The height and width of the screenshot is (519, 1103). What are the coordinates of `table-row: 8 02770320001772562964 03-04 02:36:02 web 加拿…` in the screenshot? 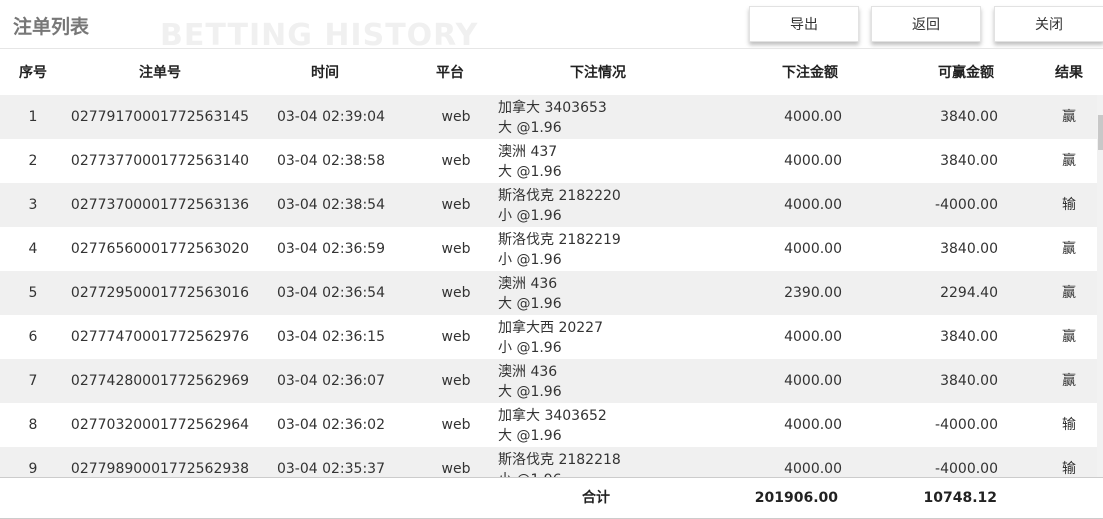 It's located at (548, 425).